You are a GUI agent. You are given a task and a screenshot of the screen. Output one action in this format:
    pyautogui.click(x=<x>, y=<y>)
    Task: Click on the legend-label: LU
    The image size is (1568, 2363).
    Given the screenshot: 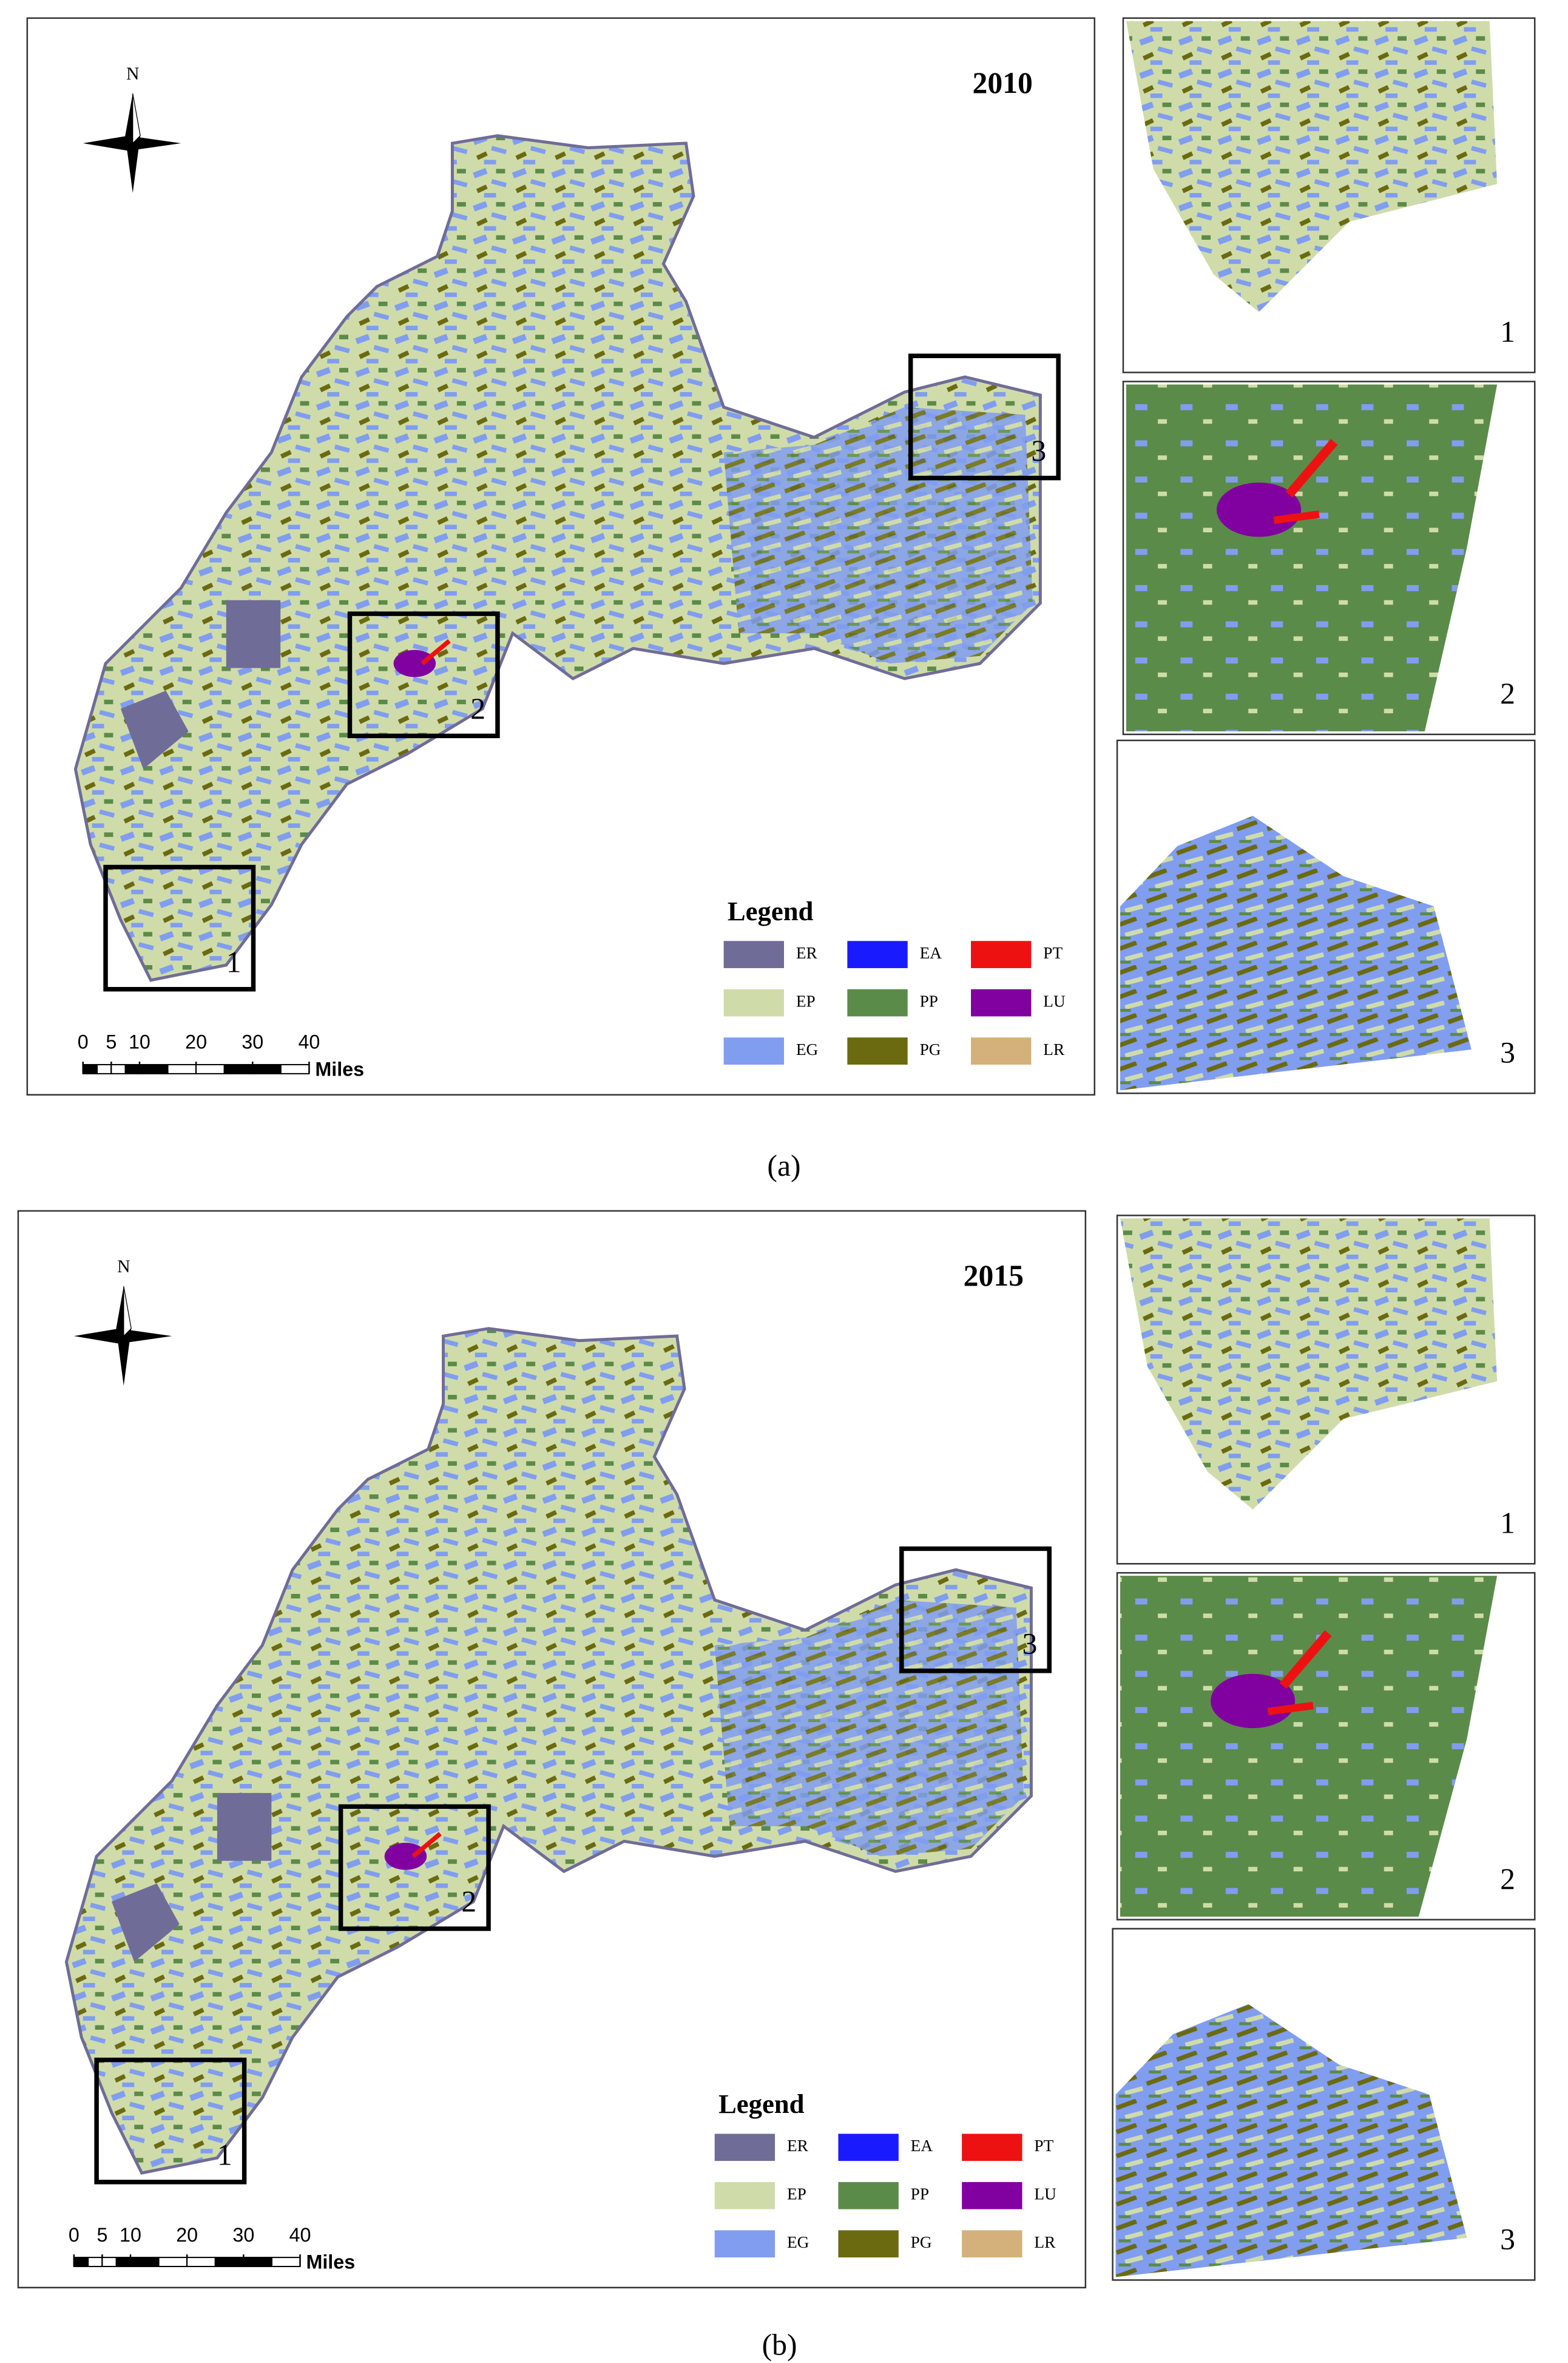 What is the action you would take?
    pyautogui.click(x=1054, y=1001)
    